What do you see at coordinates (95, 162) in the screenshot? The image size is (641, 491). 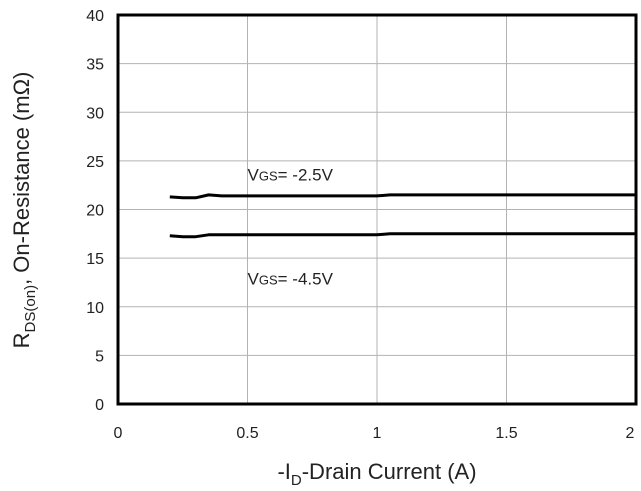 I see `y-tick-label: 25` at bounding box center [95, 162].